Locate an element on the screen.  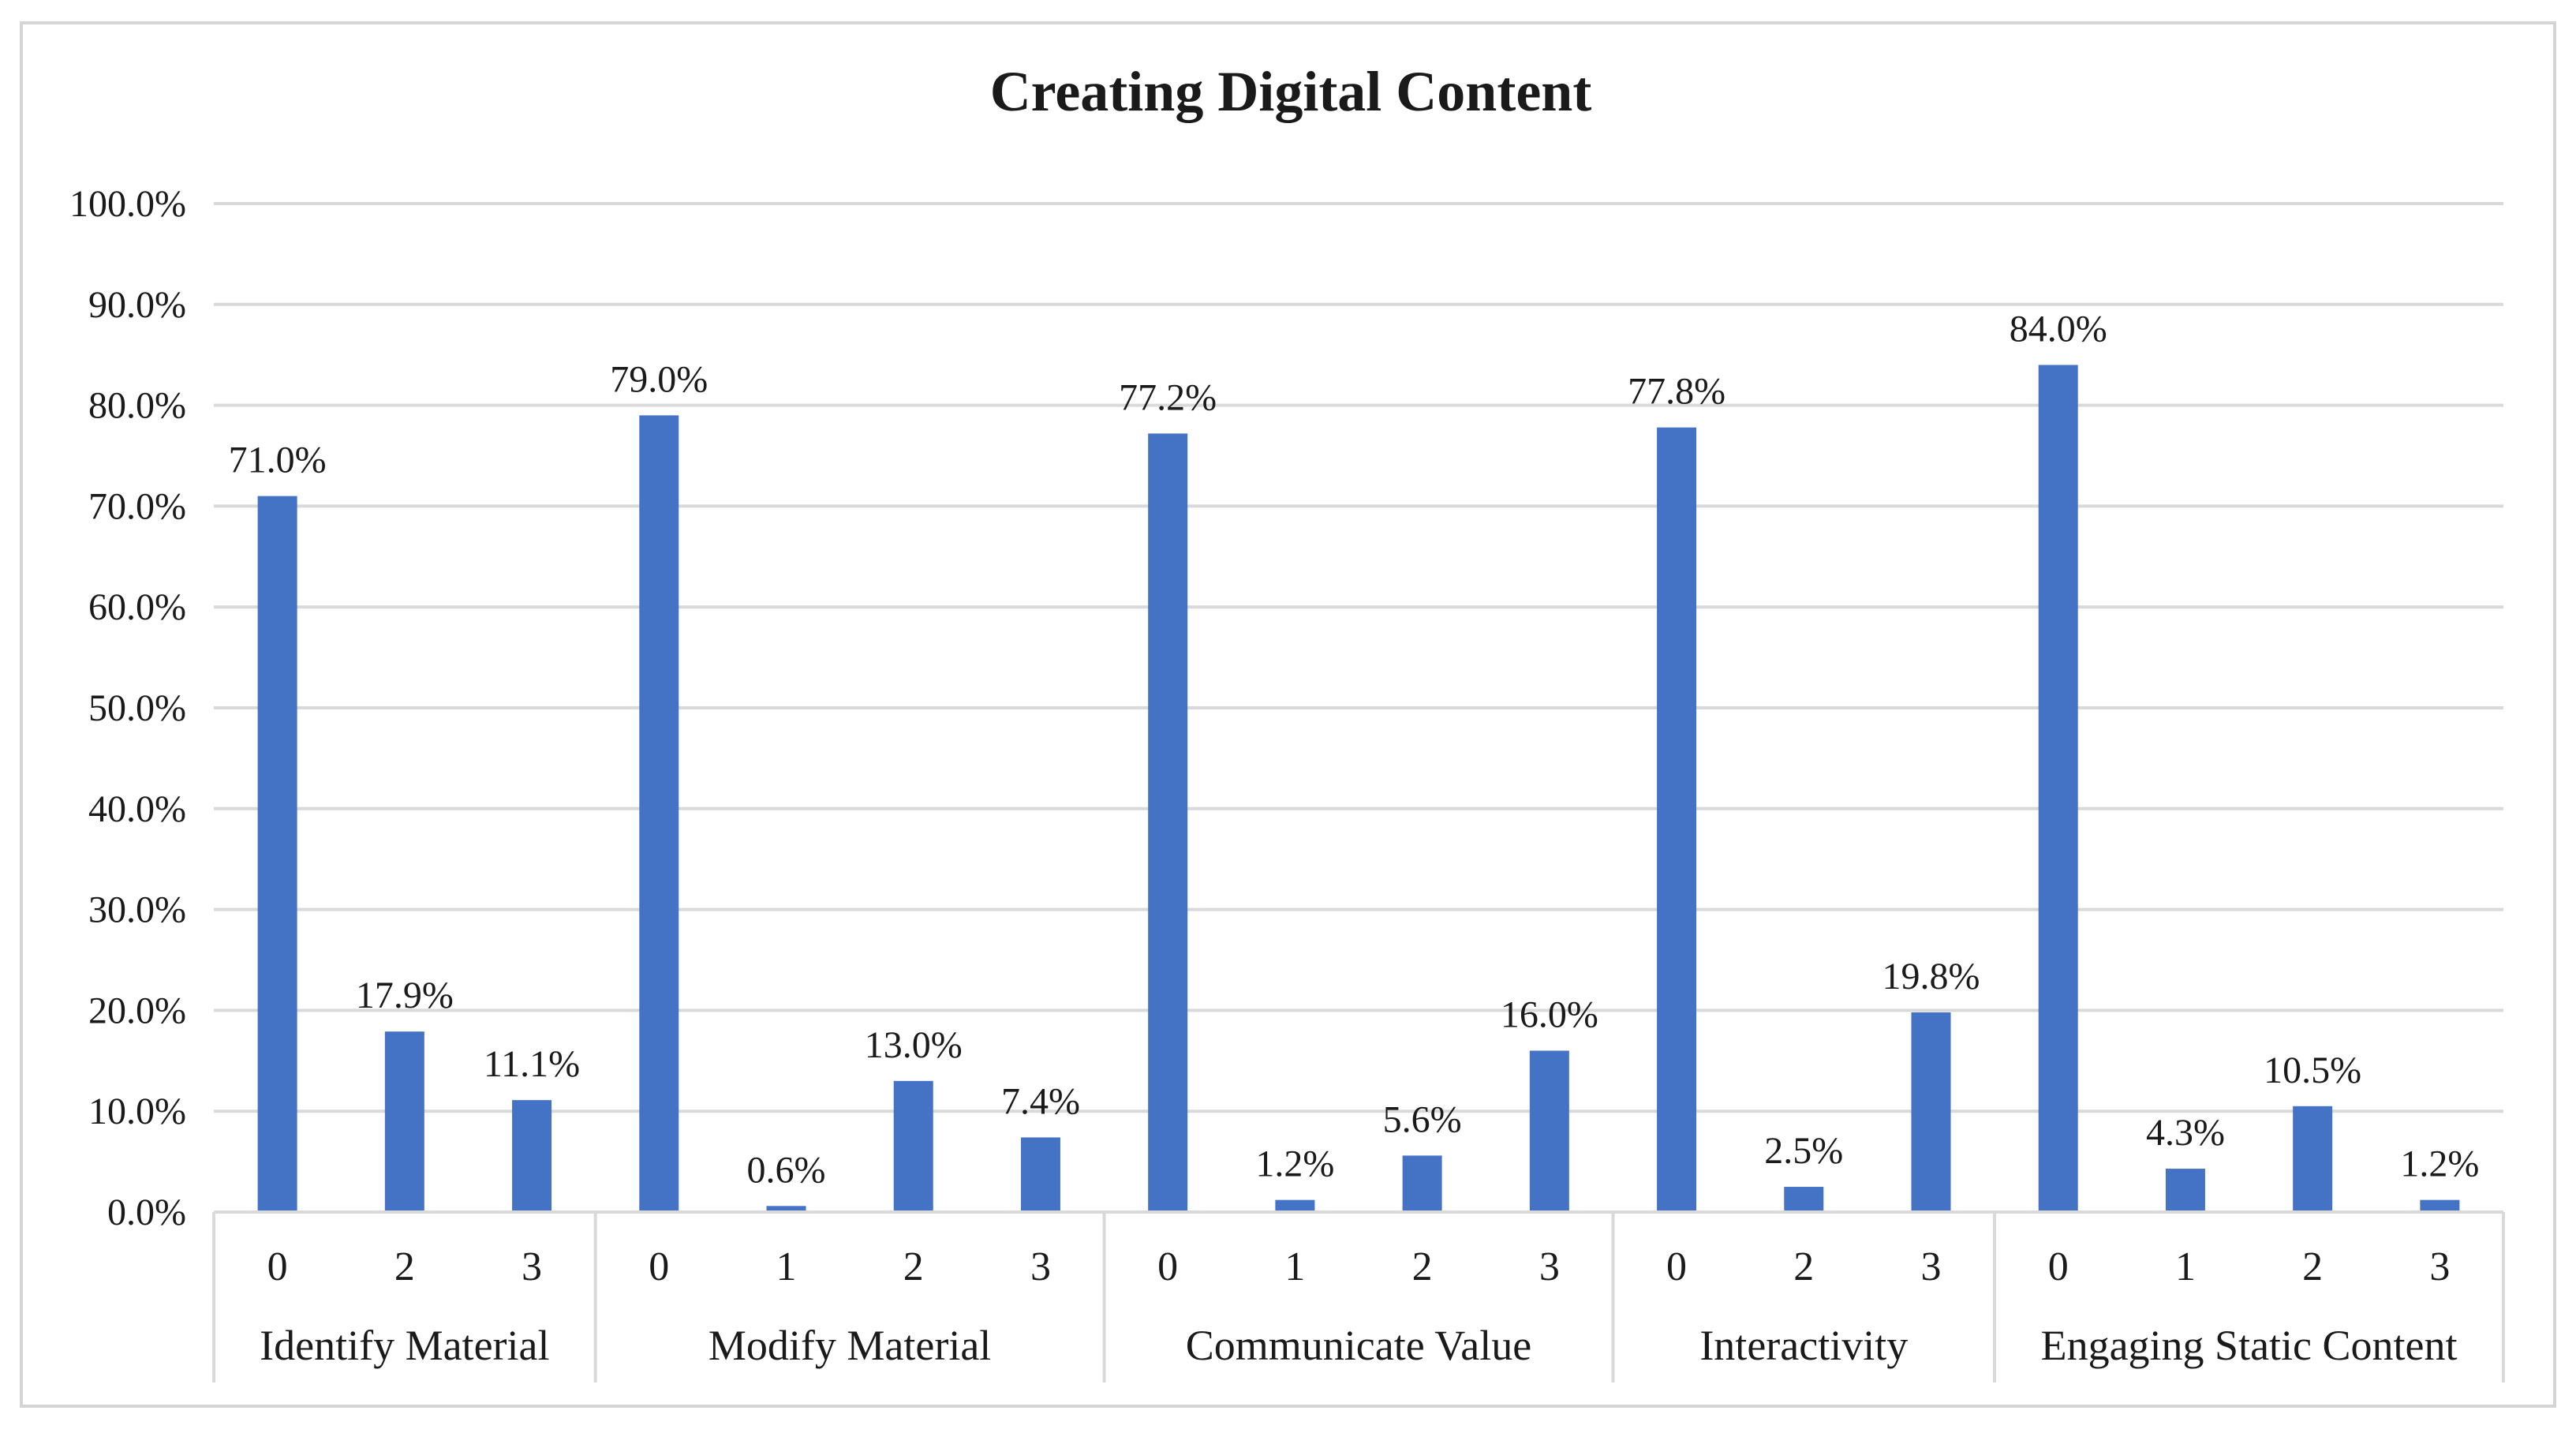
y-tick-label: 20.0% is located at coordinates (137, 1010).